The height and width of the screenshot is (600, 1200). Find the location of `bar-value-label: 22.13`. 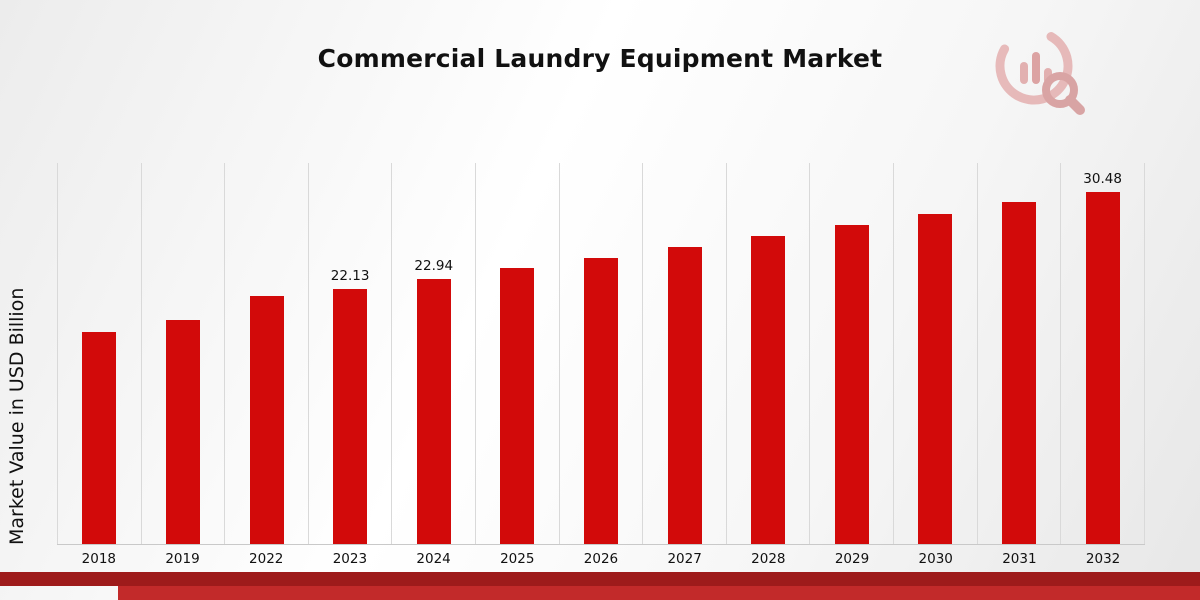

bar-value-label: 22.13 is located at coordinates (350, 275).